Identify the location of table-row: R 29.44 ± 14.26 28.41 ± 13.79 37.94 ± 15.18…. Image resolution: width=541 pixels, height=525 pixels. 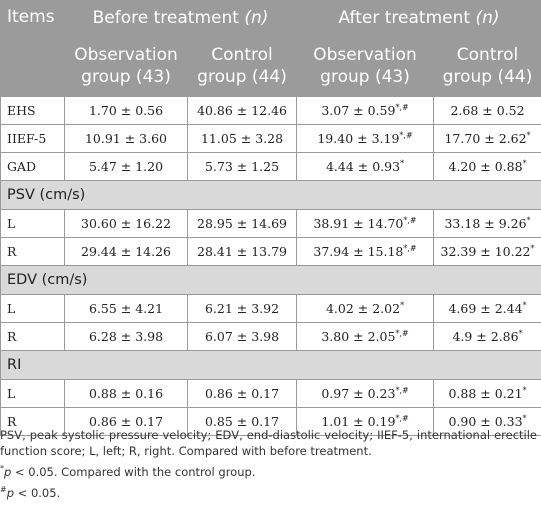
(270, 251).